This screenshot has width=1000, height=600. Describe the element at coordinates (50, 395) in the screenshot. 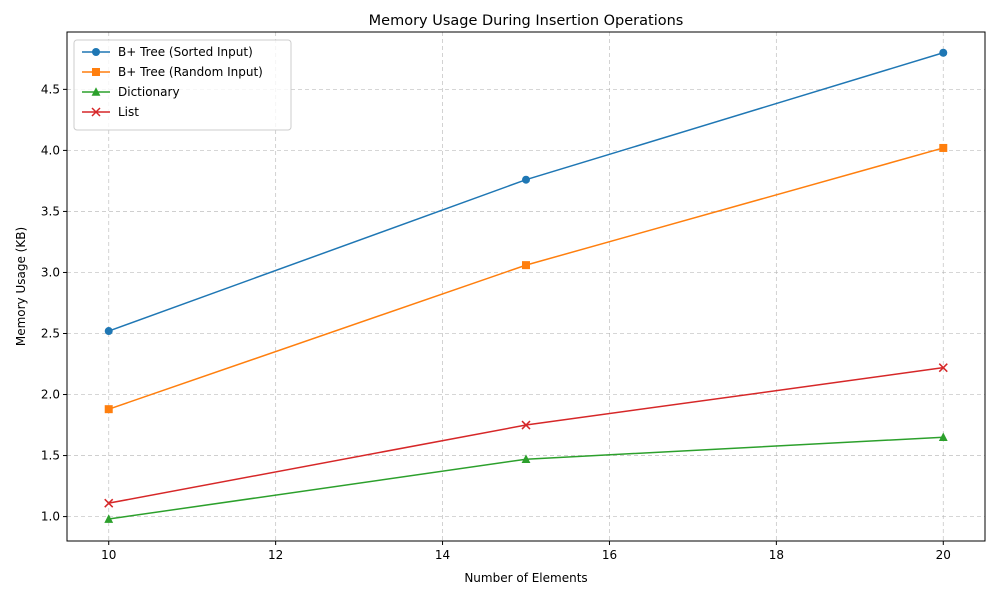

I see `y-tick-label: 2.0` at that location.